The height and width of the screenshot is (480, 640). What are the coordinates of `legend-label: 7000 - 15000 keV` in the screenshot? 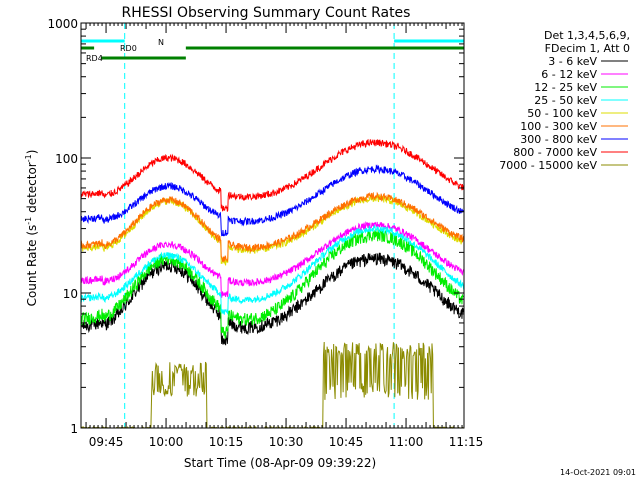 It's located at (548, 165).